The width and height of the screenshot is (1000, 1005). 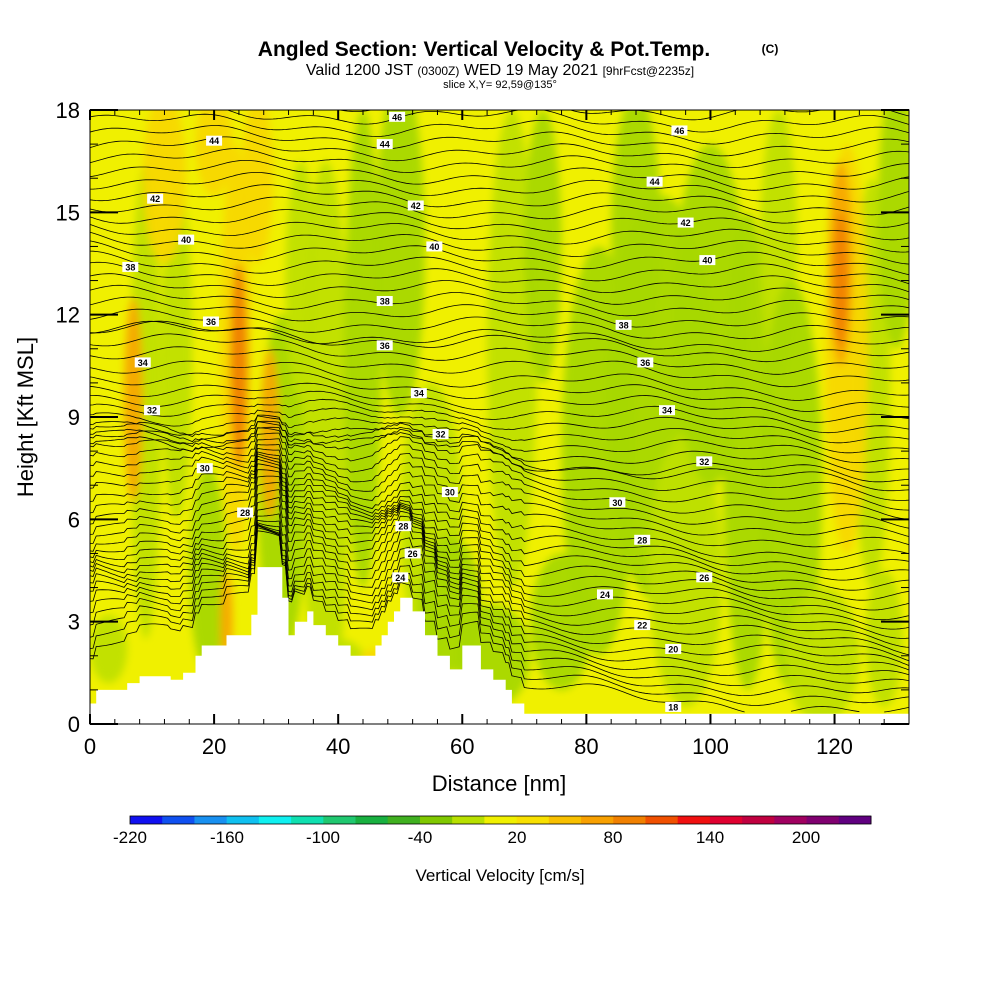 I want to click on colorbar-tick-label: 20, so click(x=517, y=837).